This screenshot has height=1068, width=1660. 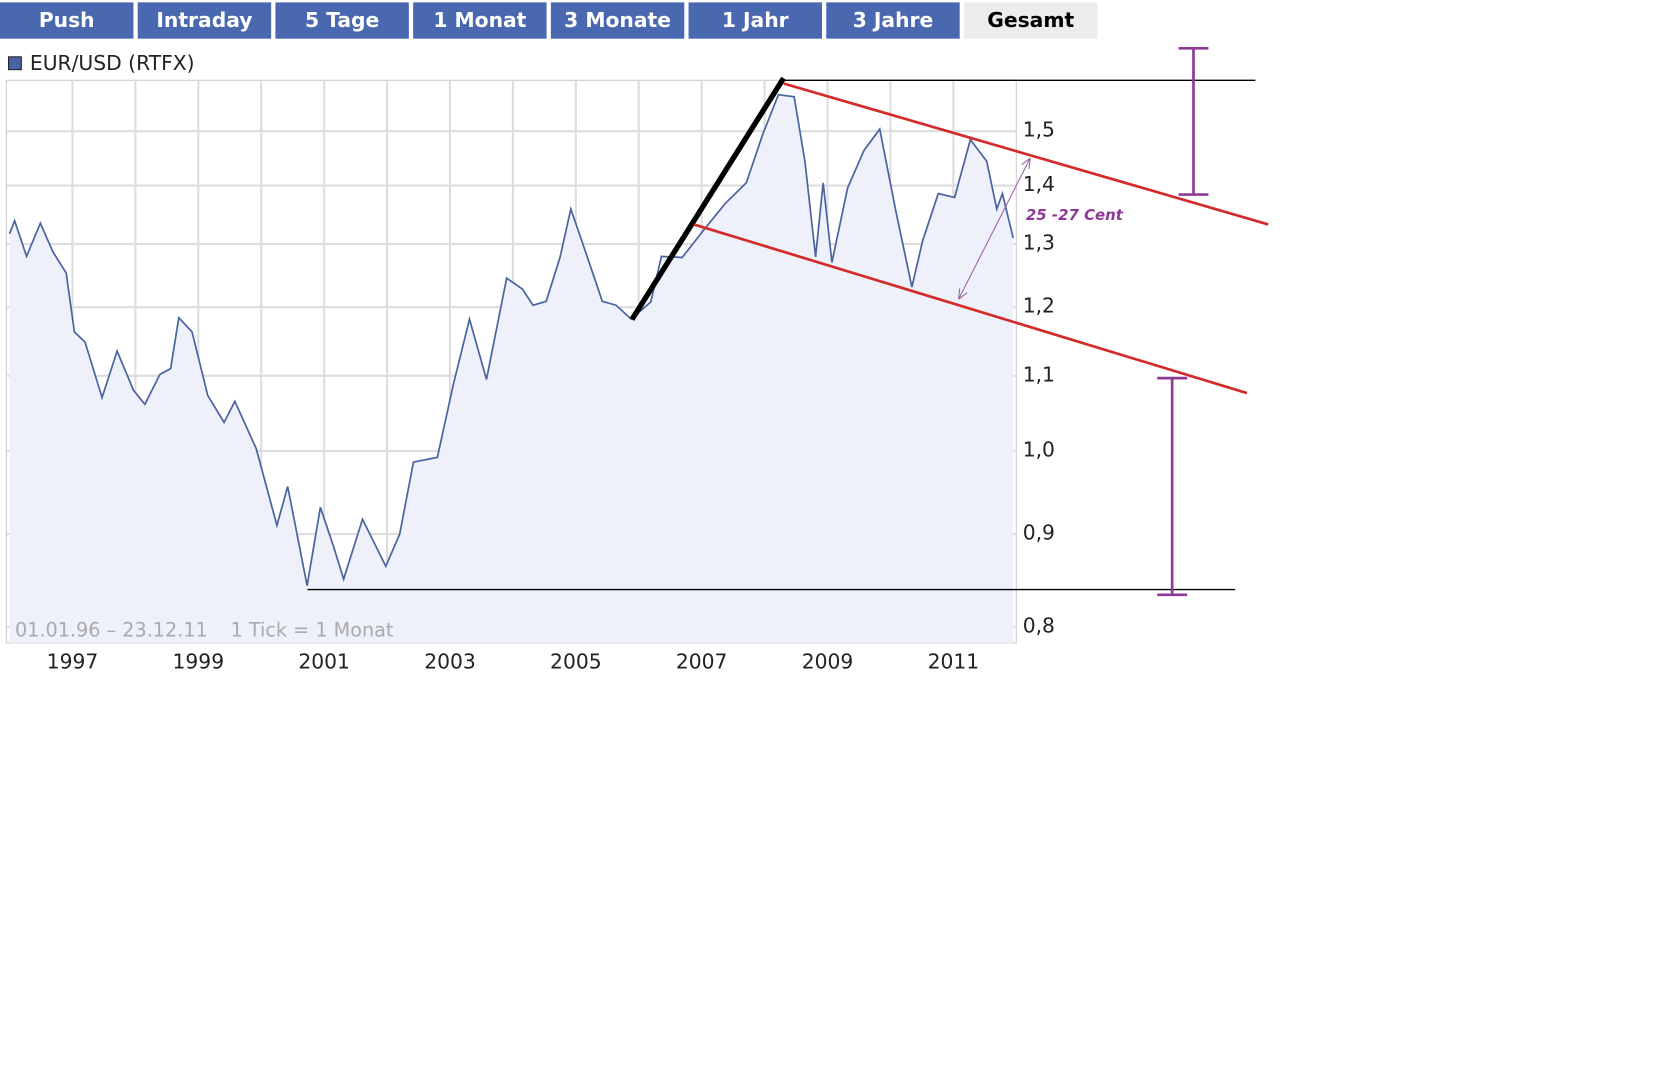 What do you see at coordinates (199, 662) in the screenshot?
I see `x-tick-label: 1999` at bounding box center [199, 662].